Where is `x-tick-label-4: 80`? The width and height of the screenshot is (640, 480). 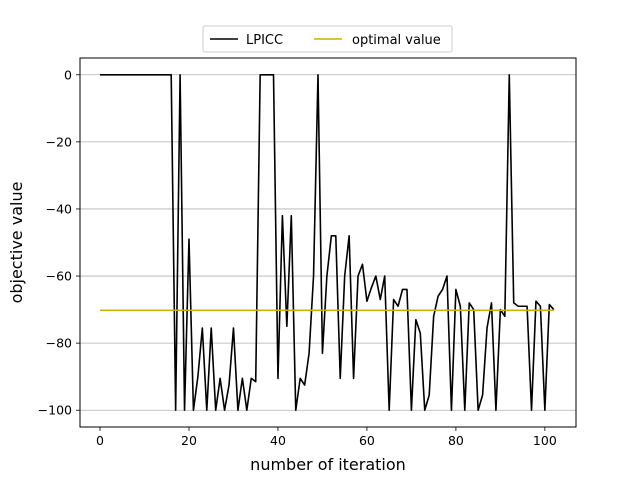
x-tick-label-4: 80 is located at coordinates (456, 440).